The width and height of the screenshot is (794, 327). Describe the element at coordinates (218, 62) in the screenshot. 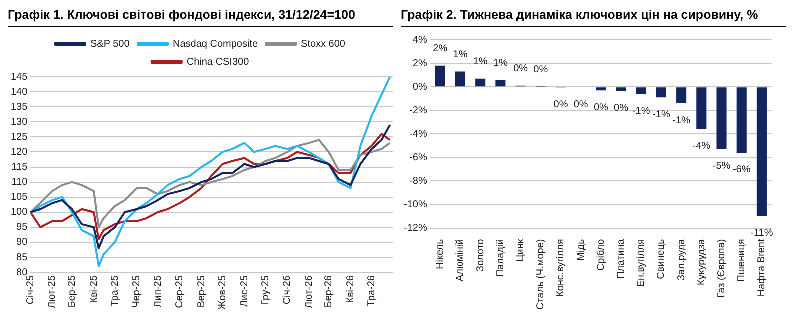

I see `legend-label: China CSI300` at that location.